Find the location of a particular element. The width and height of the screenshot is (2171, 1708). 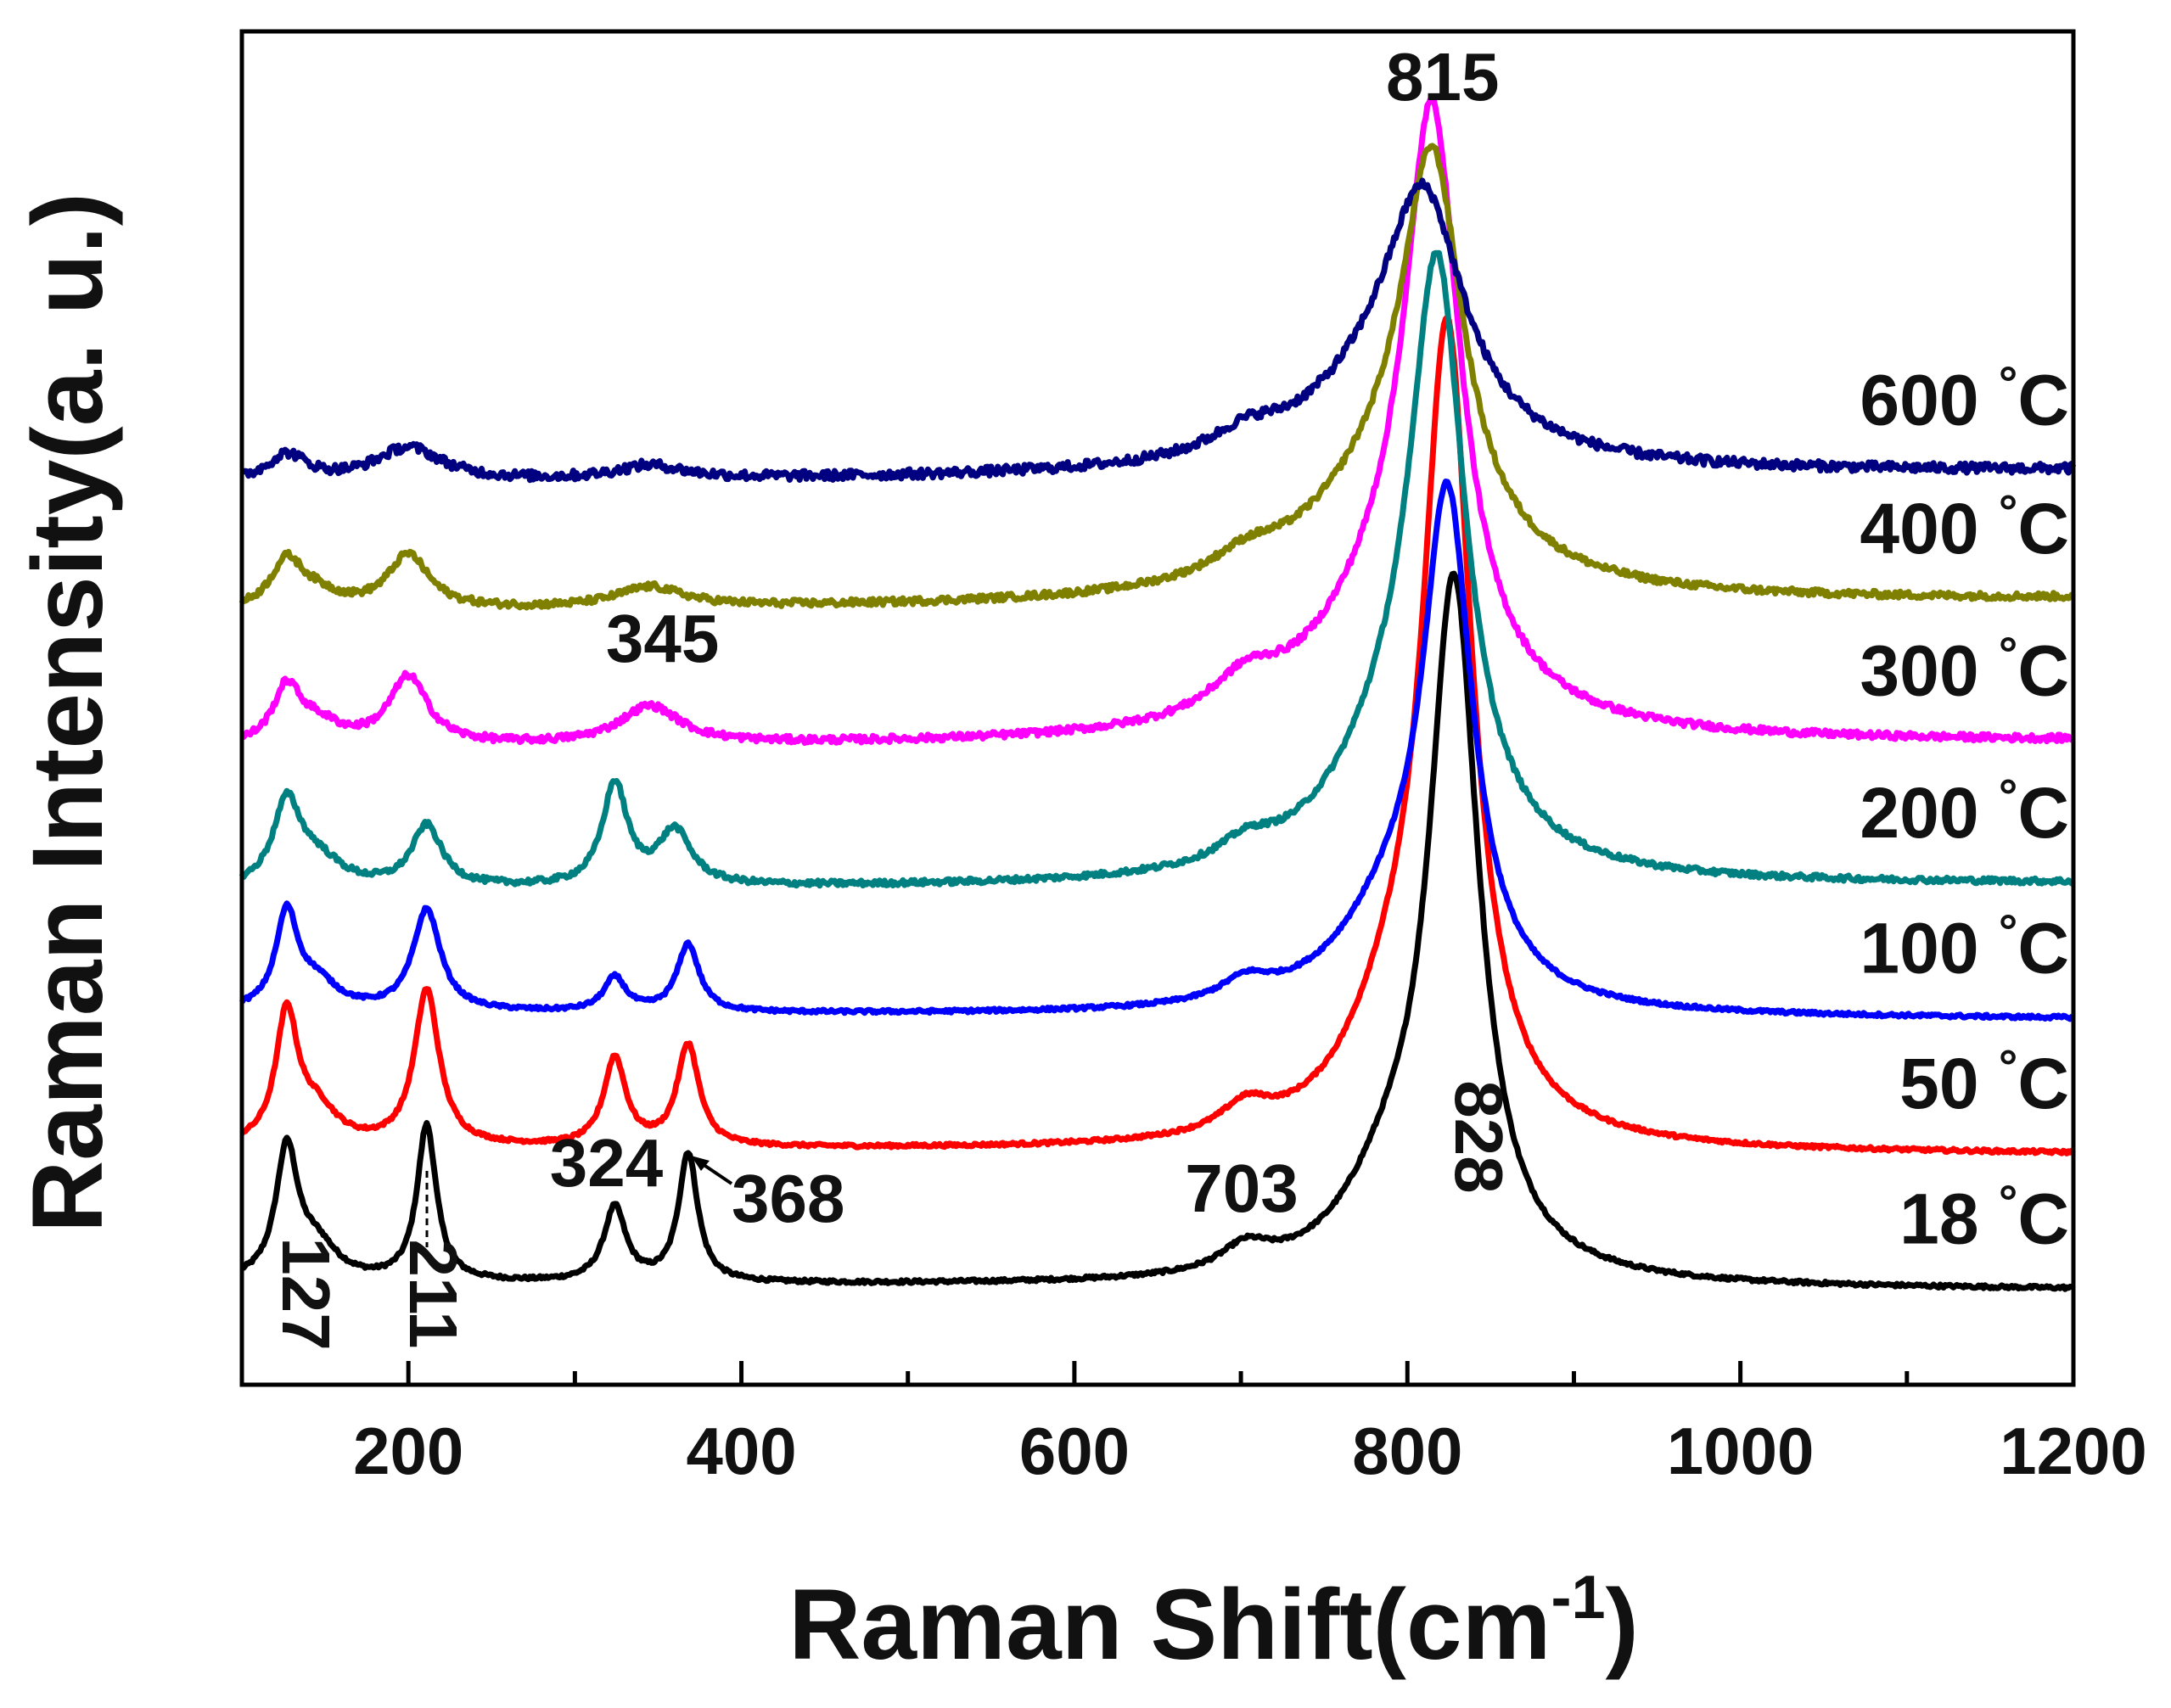

peak-label-815: 815 is located at coordinates (1442, 77).